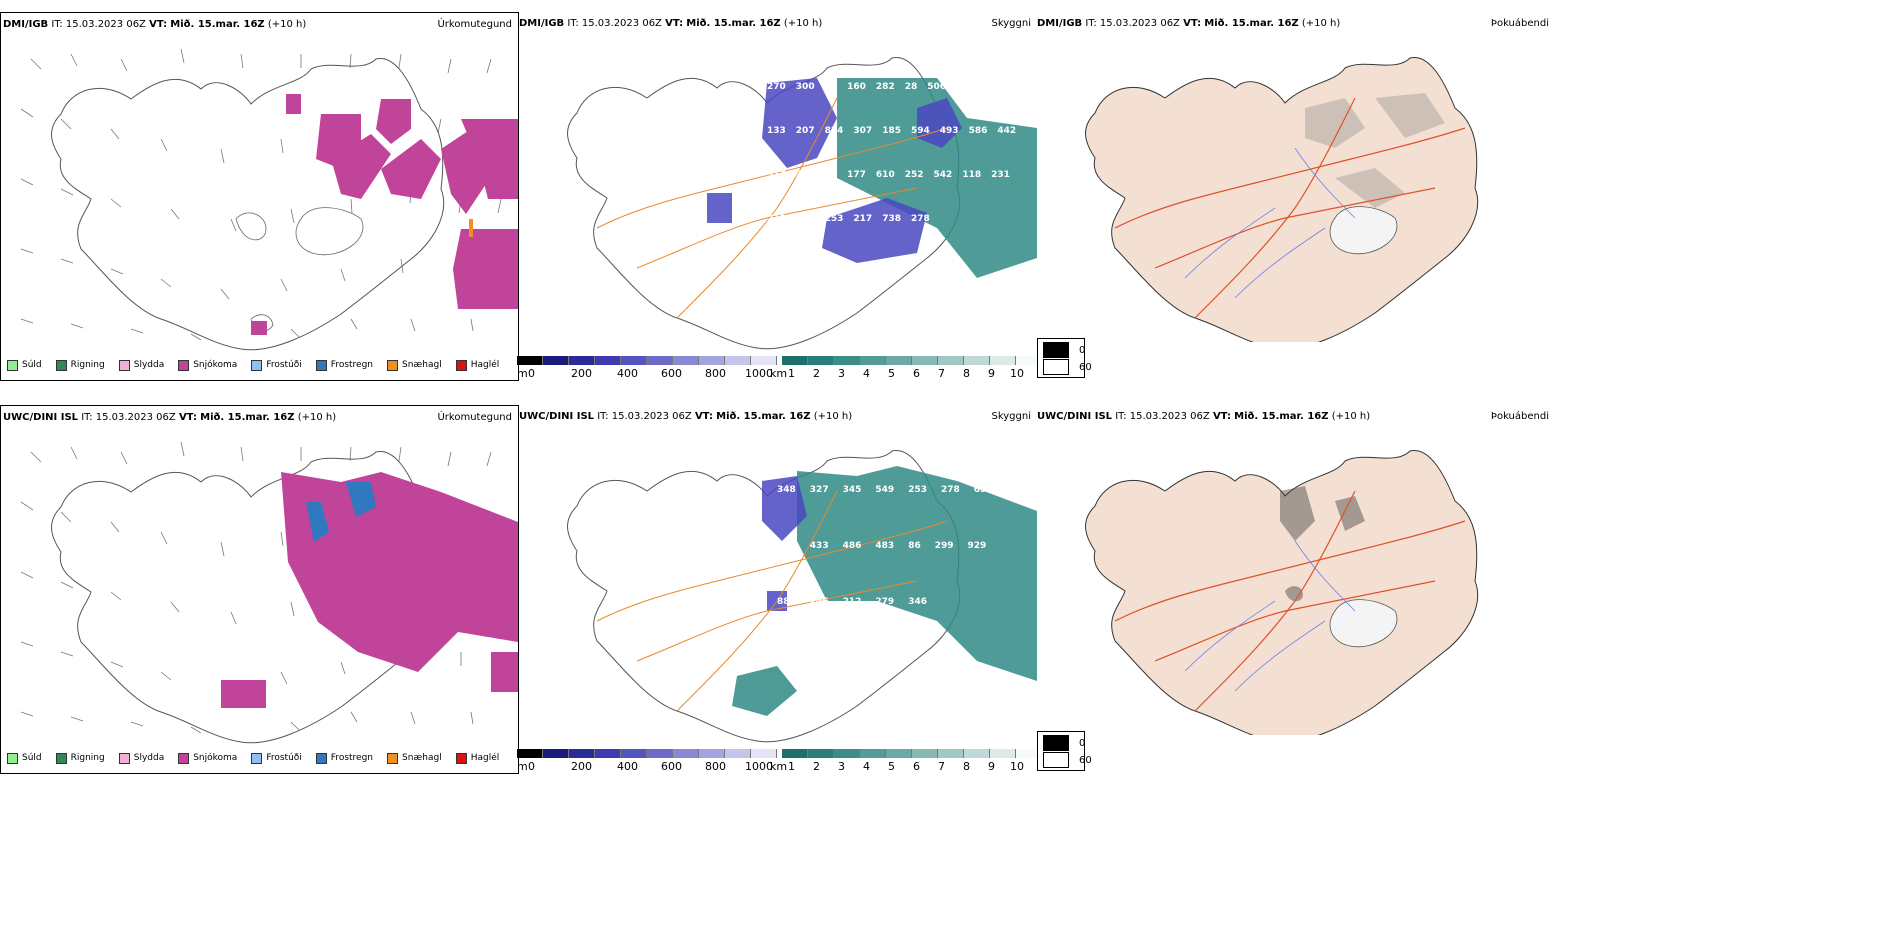 The height and width of the screenshot is (950, 1900). Describe the element at coordinates (891, 131) in the screenshot. I see `visibility-value-label: 185` at that location.